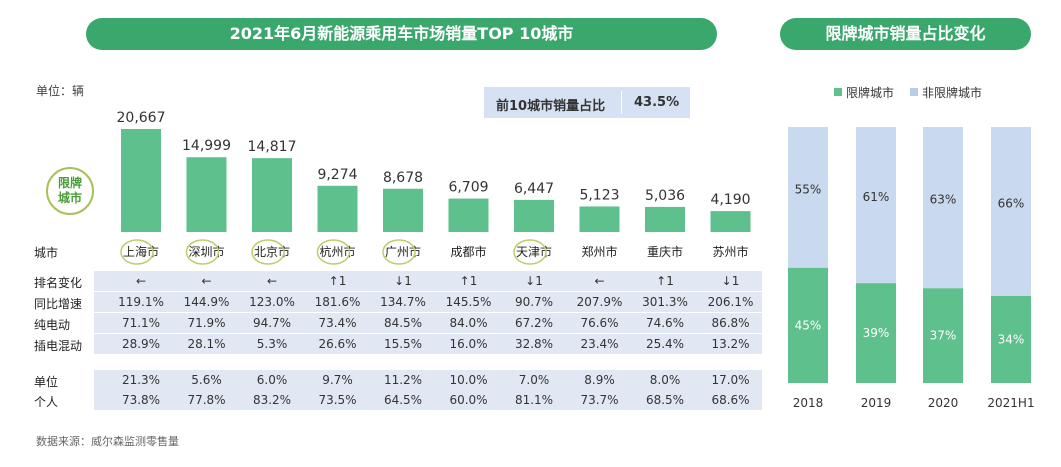 This screenshot has width=1061, height=467. Describe the element at coordinates (60, 91) in the screenshot. I see `unit-label: 单位：辆` at that location.